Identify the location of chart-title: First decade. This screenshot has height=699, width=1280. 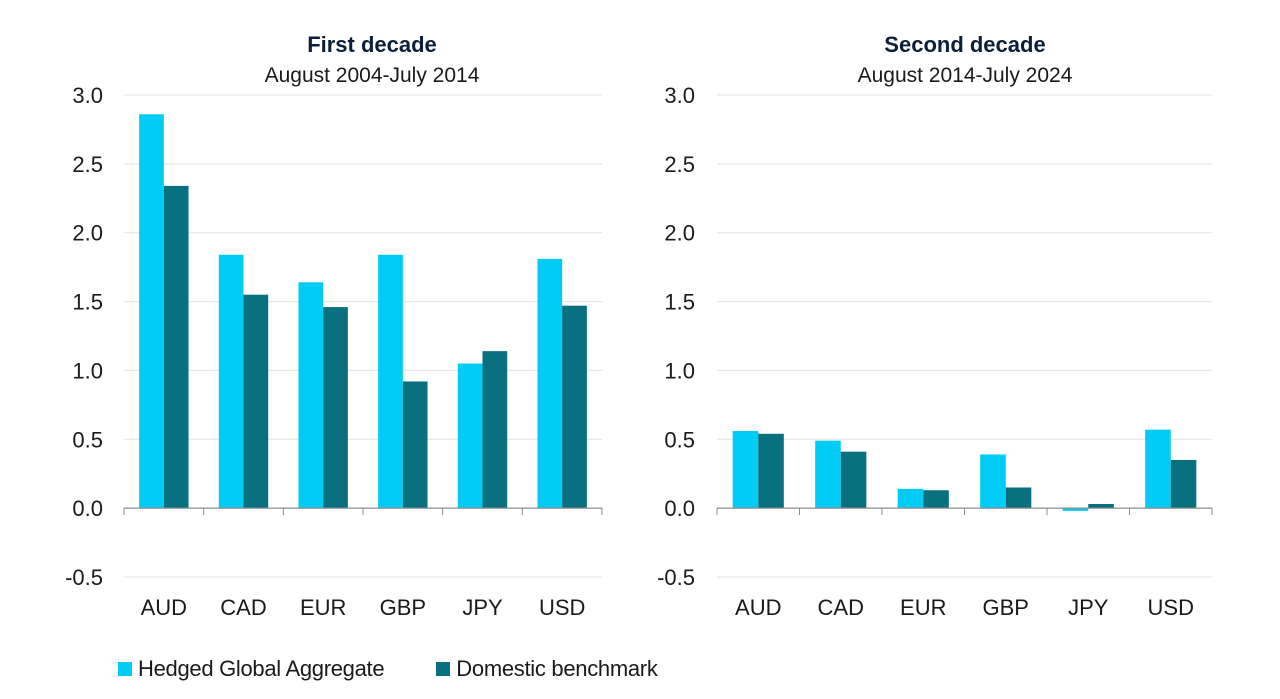
(372, 44).